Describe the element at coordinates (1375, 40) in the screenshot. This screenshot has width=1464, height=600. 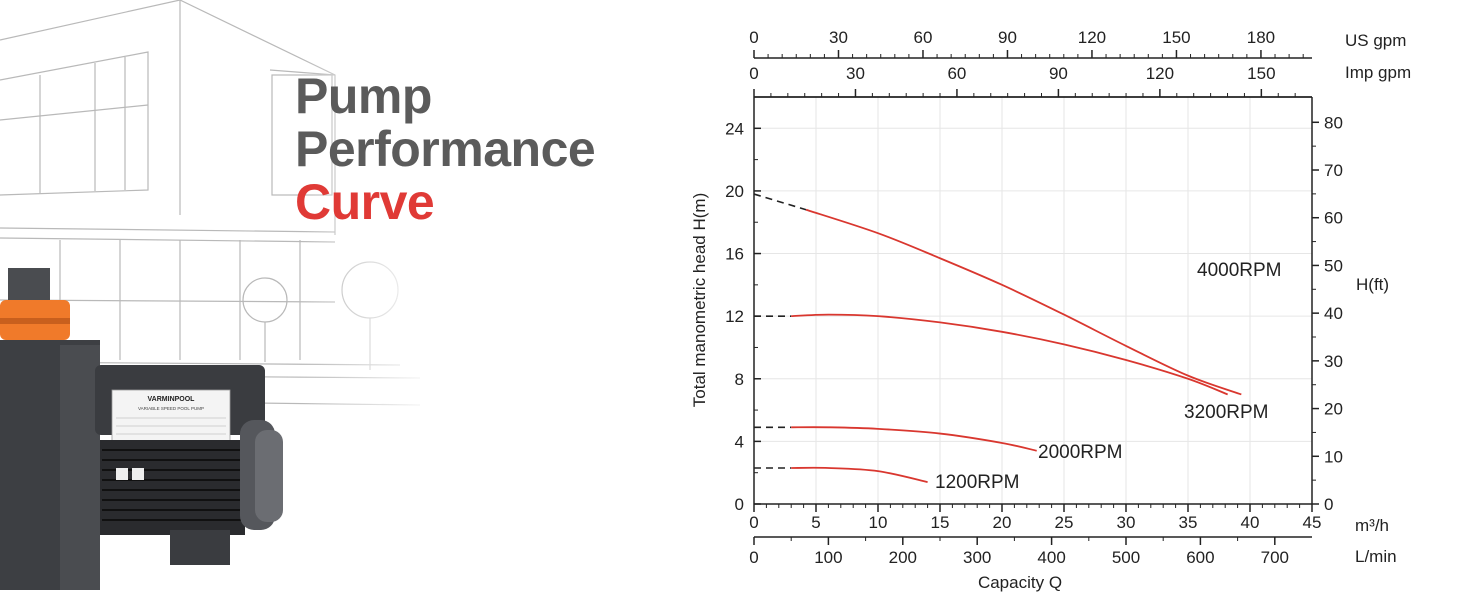
I see `x-top-usgpm-unit: US gpm` at that location.